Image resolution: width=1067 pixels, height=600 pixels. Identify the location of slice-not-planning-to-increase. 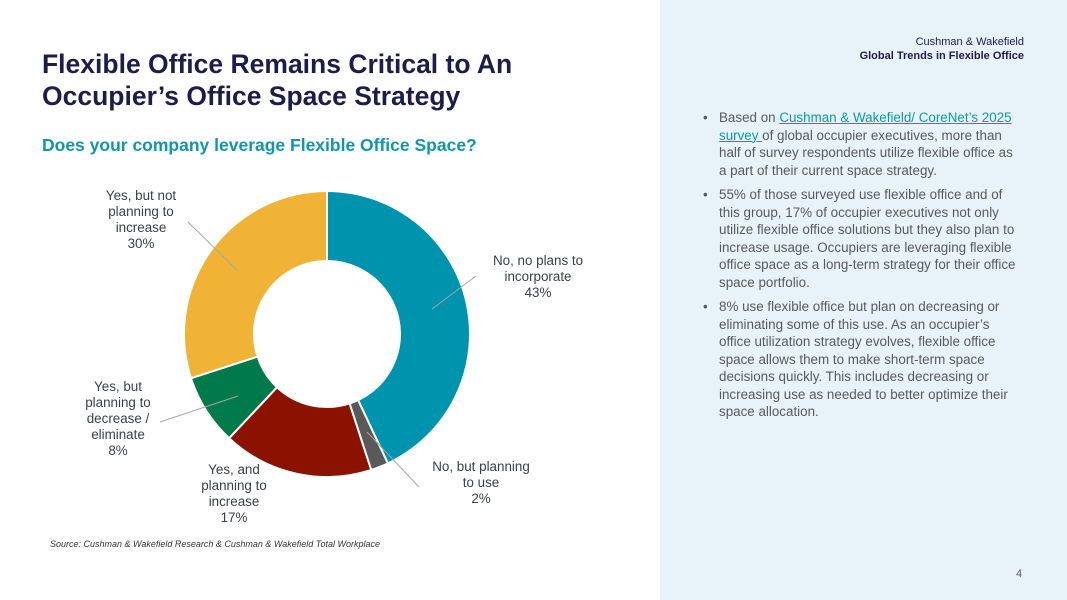
(255, 284).